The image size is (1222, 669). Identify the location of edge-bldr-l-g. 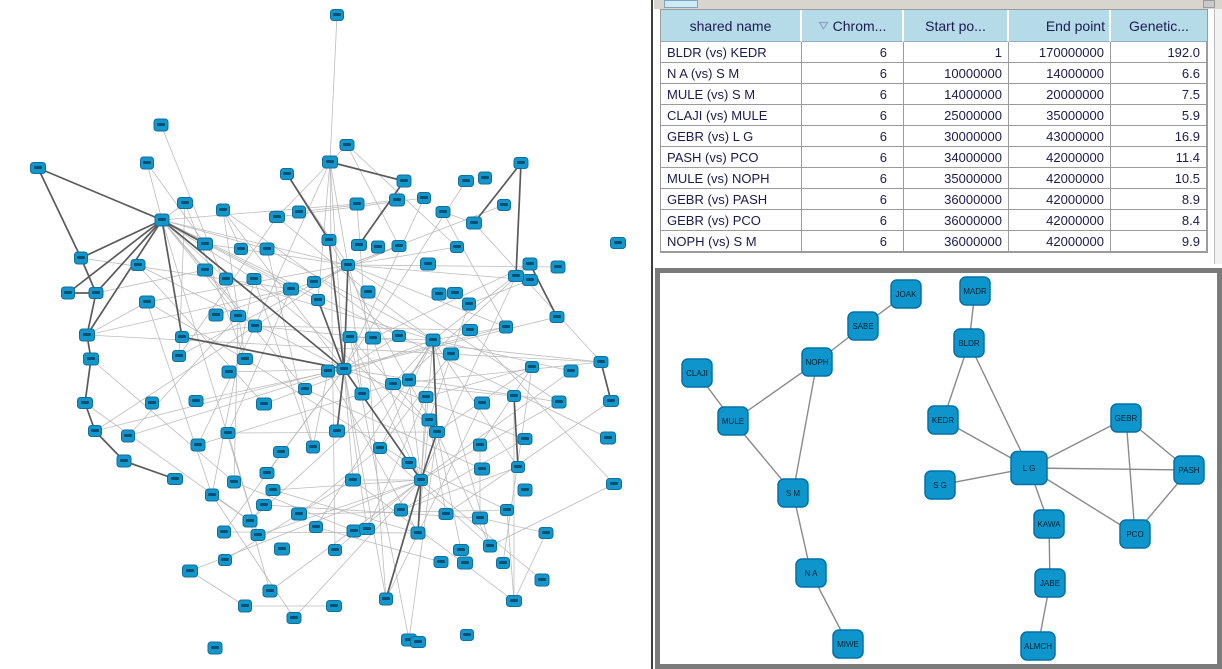
(999, 405).